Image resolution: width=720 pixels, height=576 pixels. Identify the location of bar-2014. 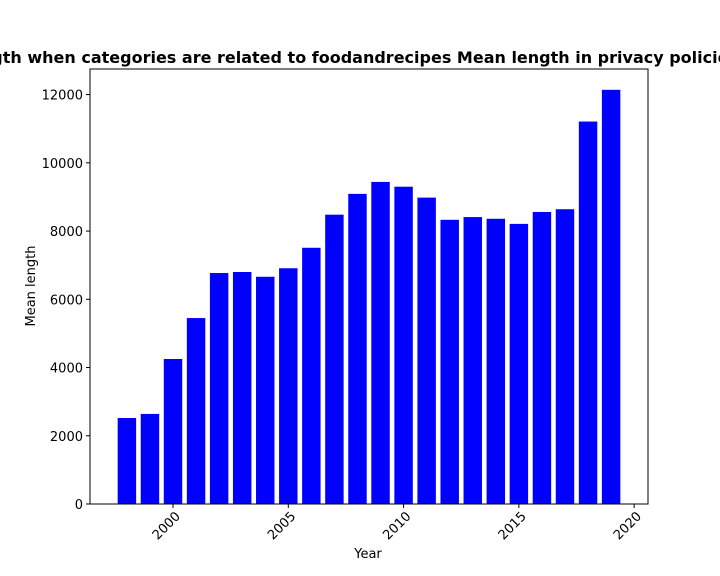
(496, 361).